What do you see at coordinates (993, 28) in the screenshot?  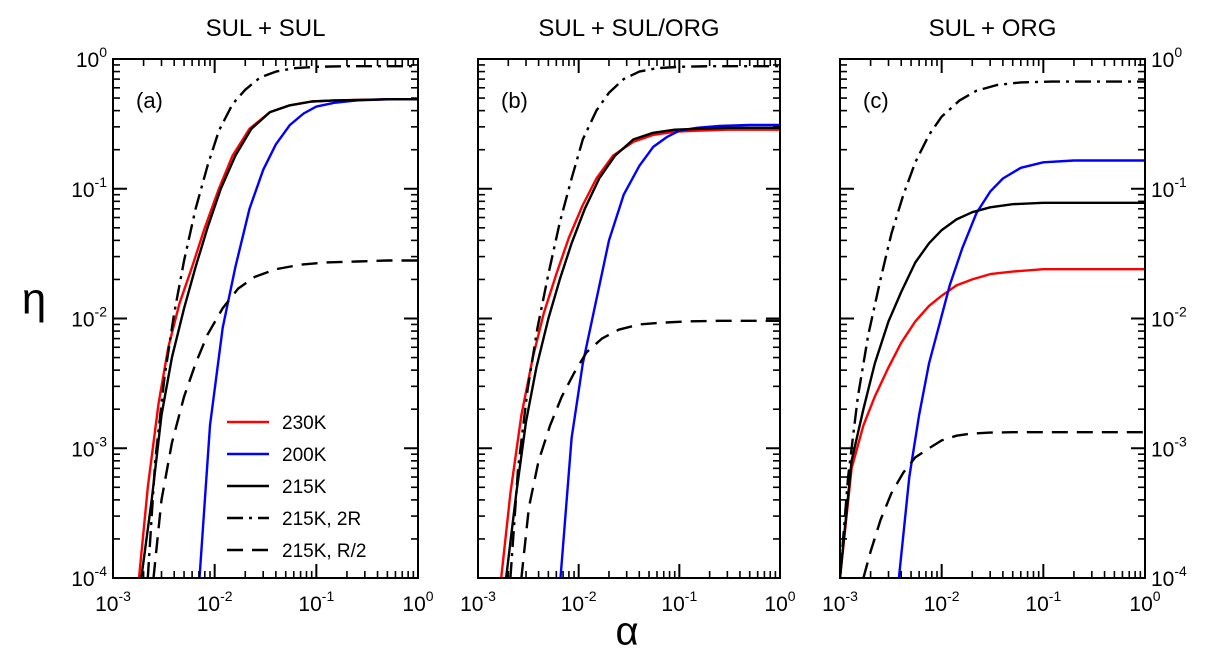 I see `panel-title: SUL + ORG` at bounding box center [993, 28].